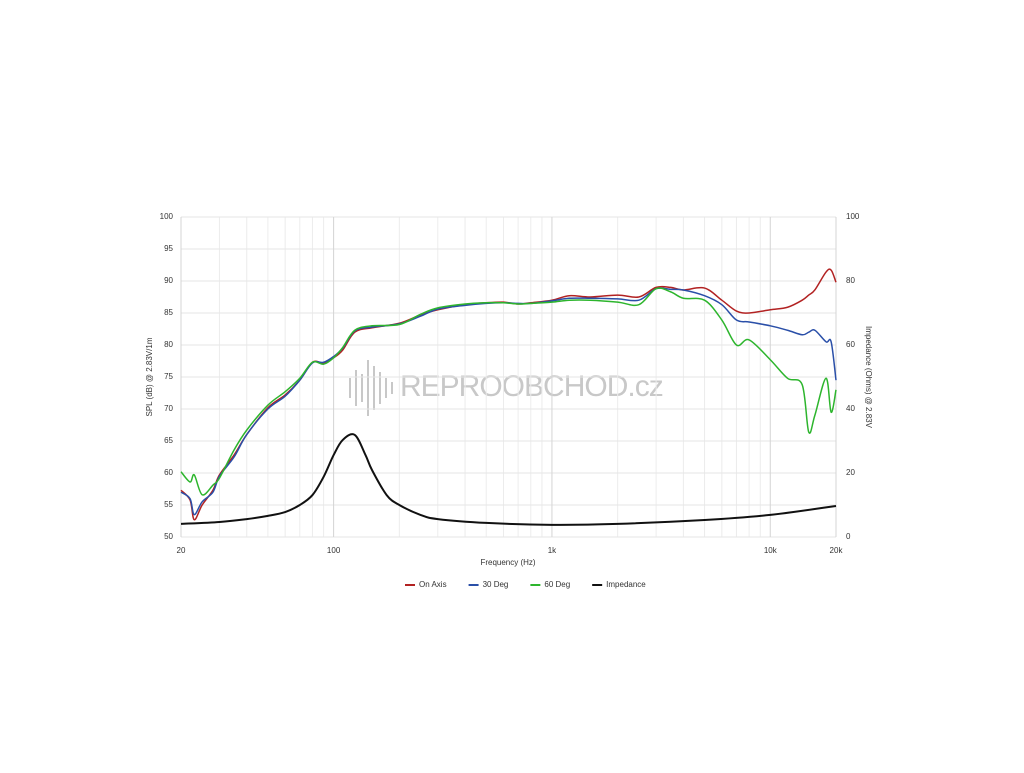 This screenshot has height=773, width=1024. I want to click on y-tick-label: 80, so click(168, 344).